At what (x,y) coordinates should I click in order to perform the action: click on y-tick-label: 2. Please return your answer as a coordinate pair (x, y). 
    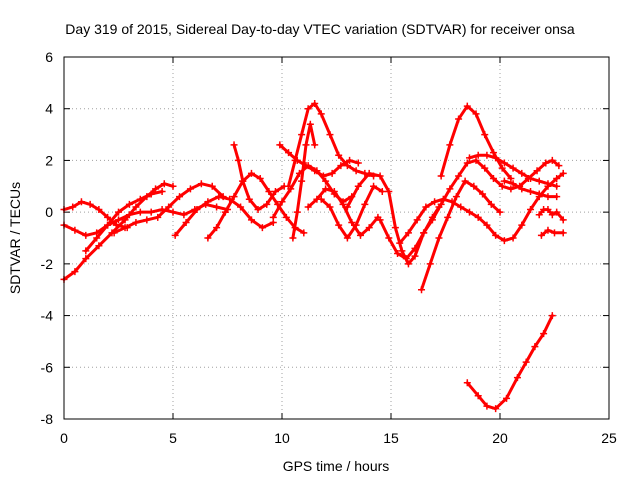
    Looking at the image, I should click on (49, 160).